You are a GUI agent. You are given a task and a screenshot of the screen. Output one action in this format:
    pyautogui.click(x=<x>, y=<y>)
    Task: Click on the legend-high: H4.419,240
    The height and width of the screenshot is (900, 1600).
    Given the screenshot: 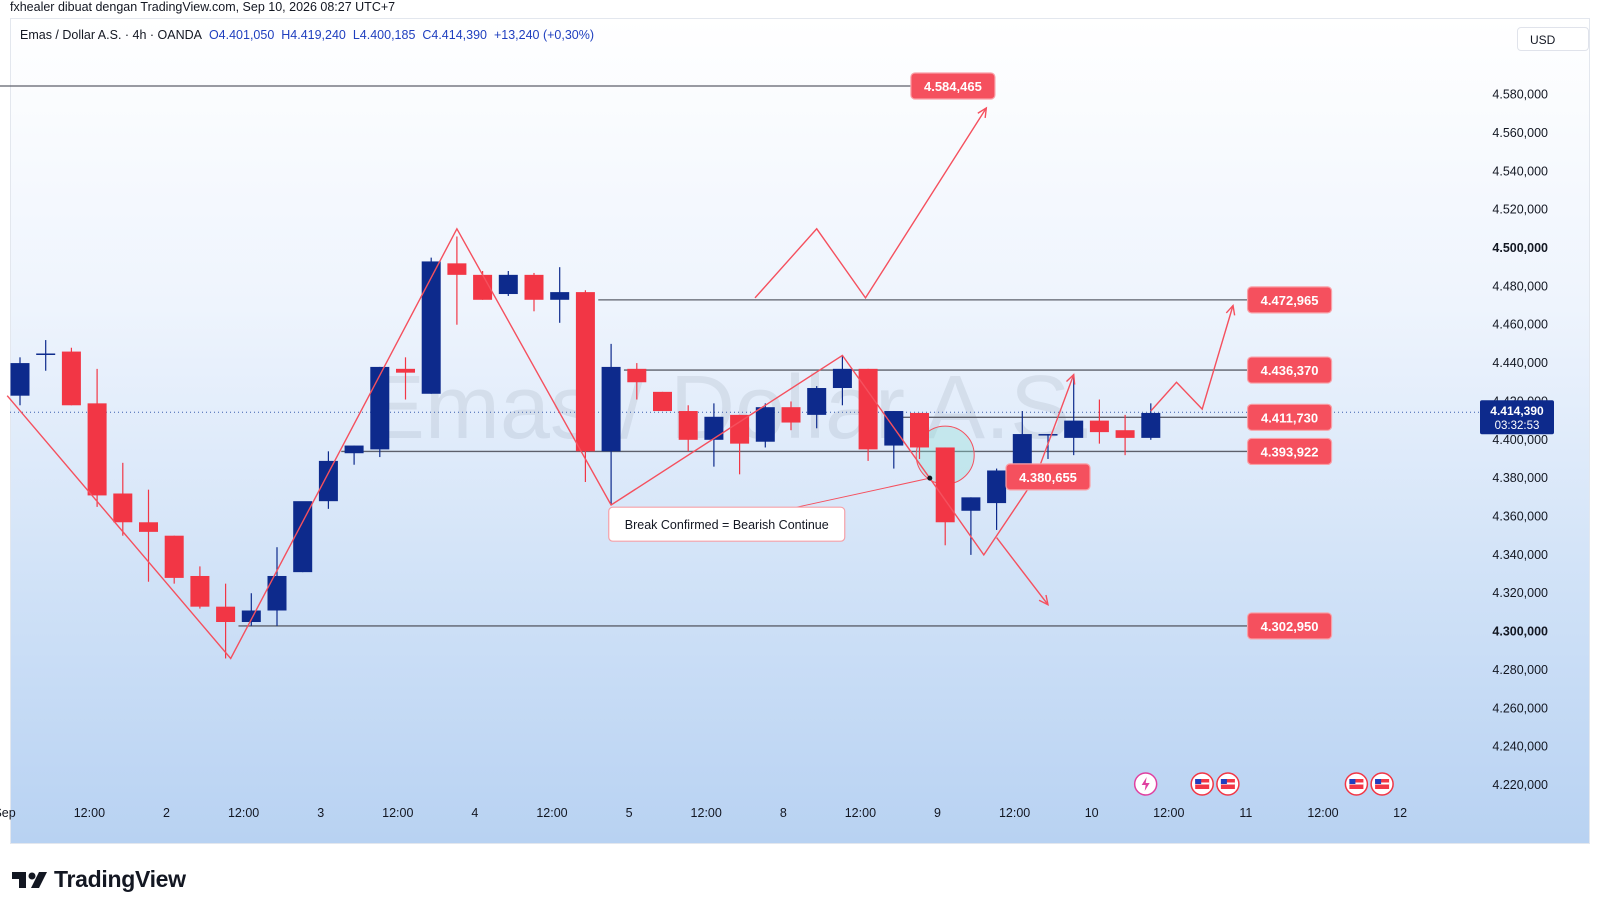 What is the action you would take?
    pyautogui.click(x=313, y=35)
    